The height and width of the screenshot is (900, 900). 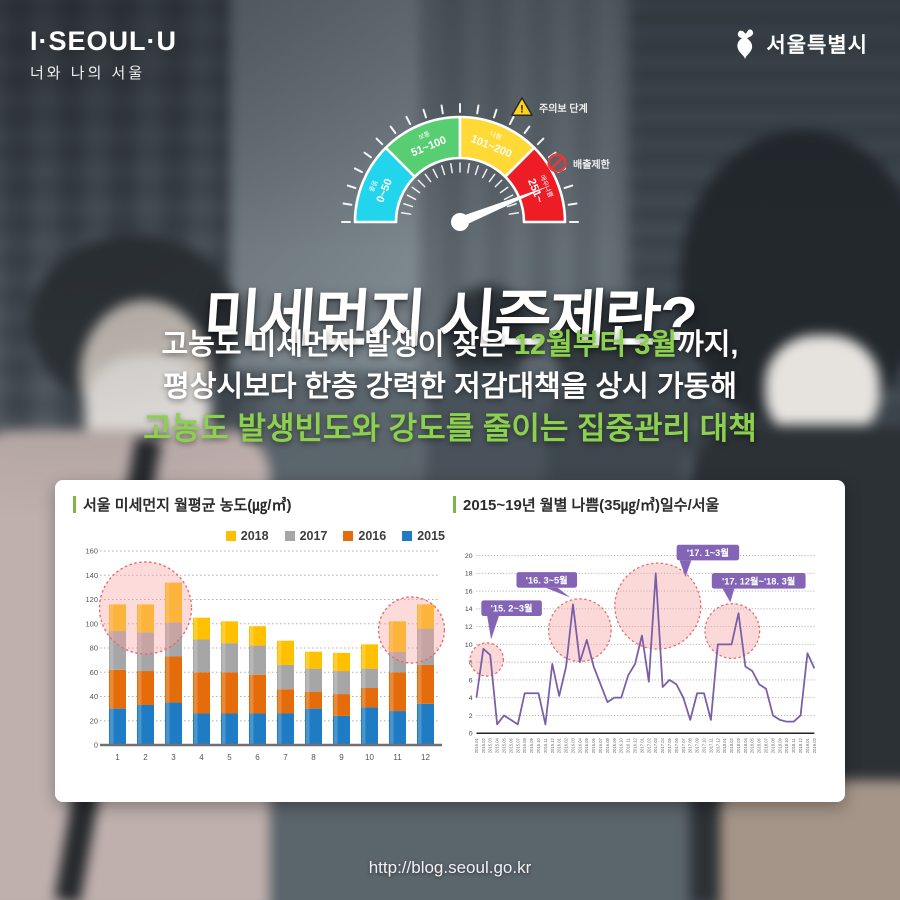 I want to click on x-axis-label: 2016.01, so click(x=559, y=745).